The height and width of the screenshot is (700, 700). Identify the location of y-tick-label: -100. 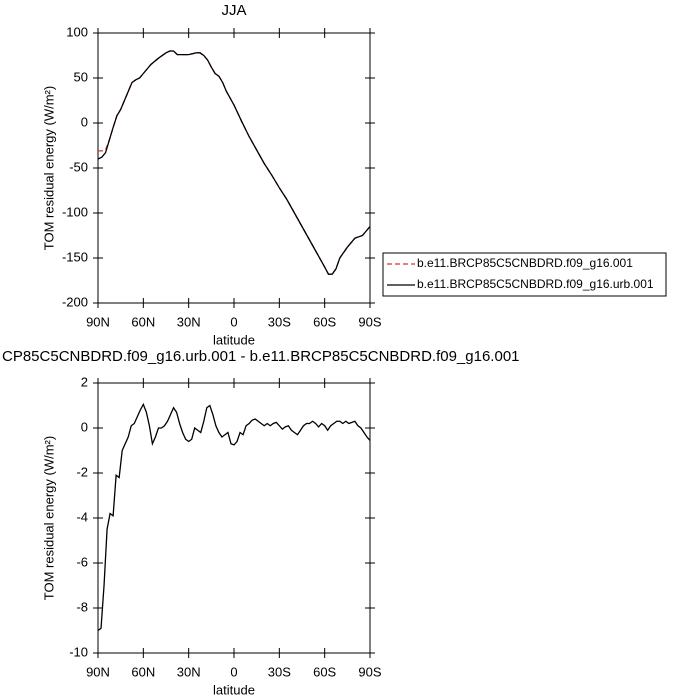
(75, 211).